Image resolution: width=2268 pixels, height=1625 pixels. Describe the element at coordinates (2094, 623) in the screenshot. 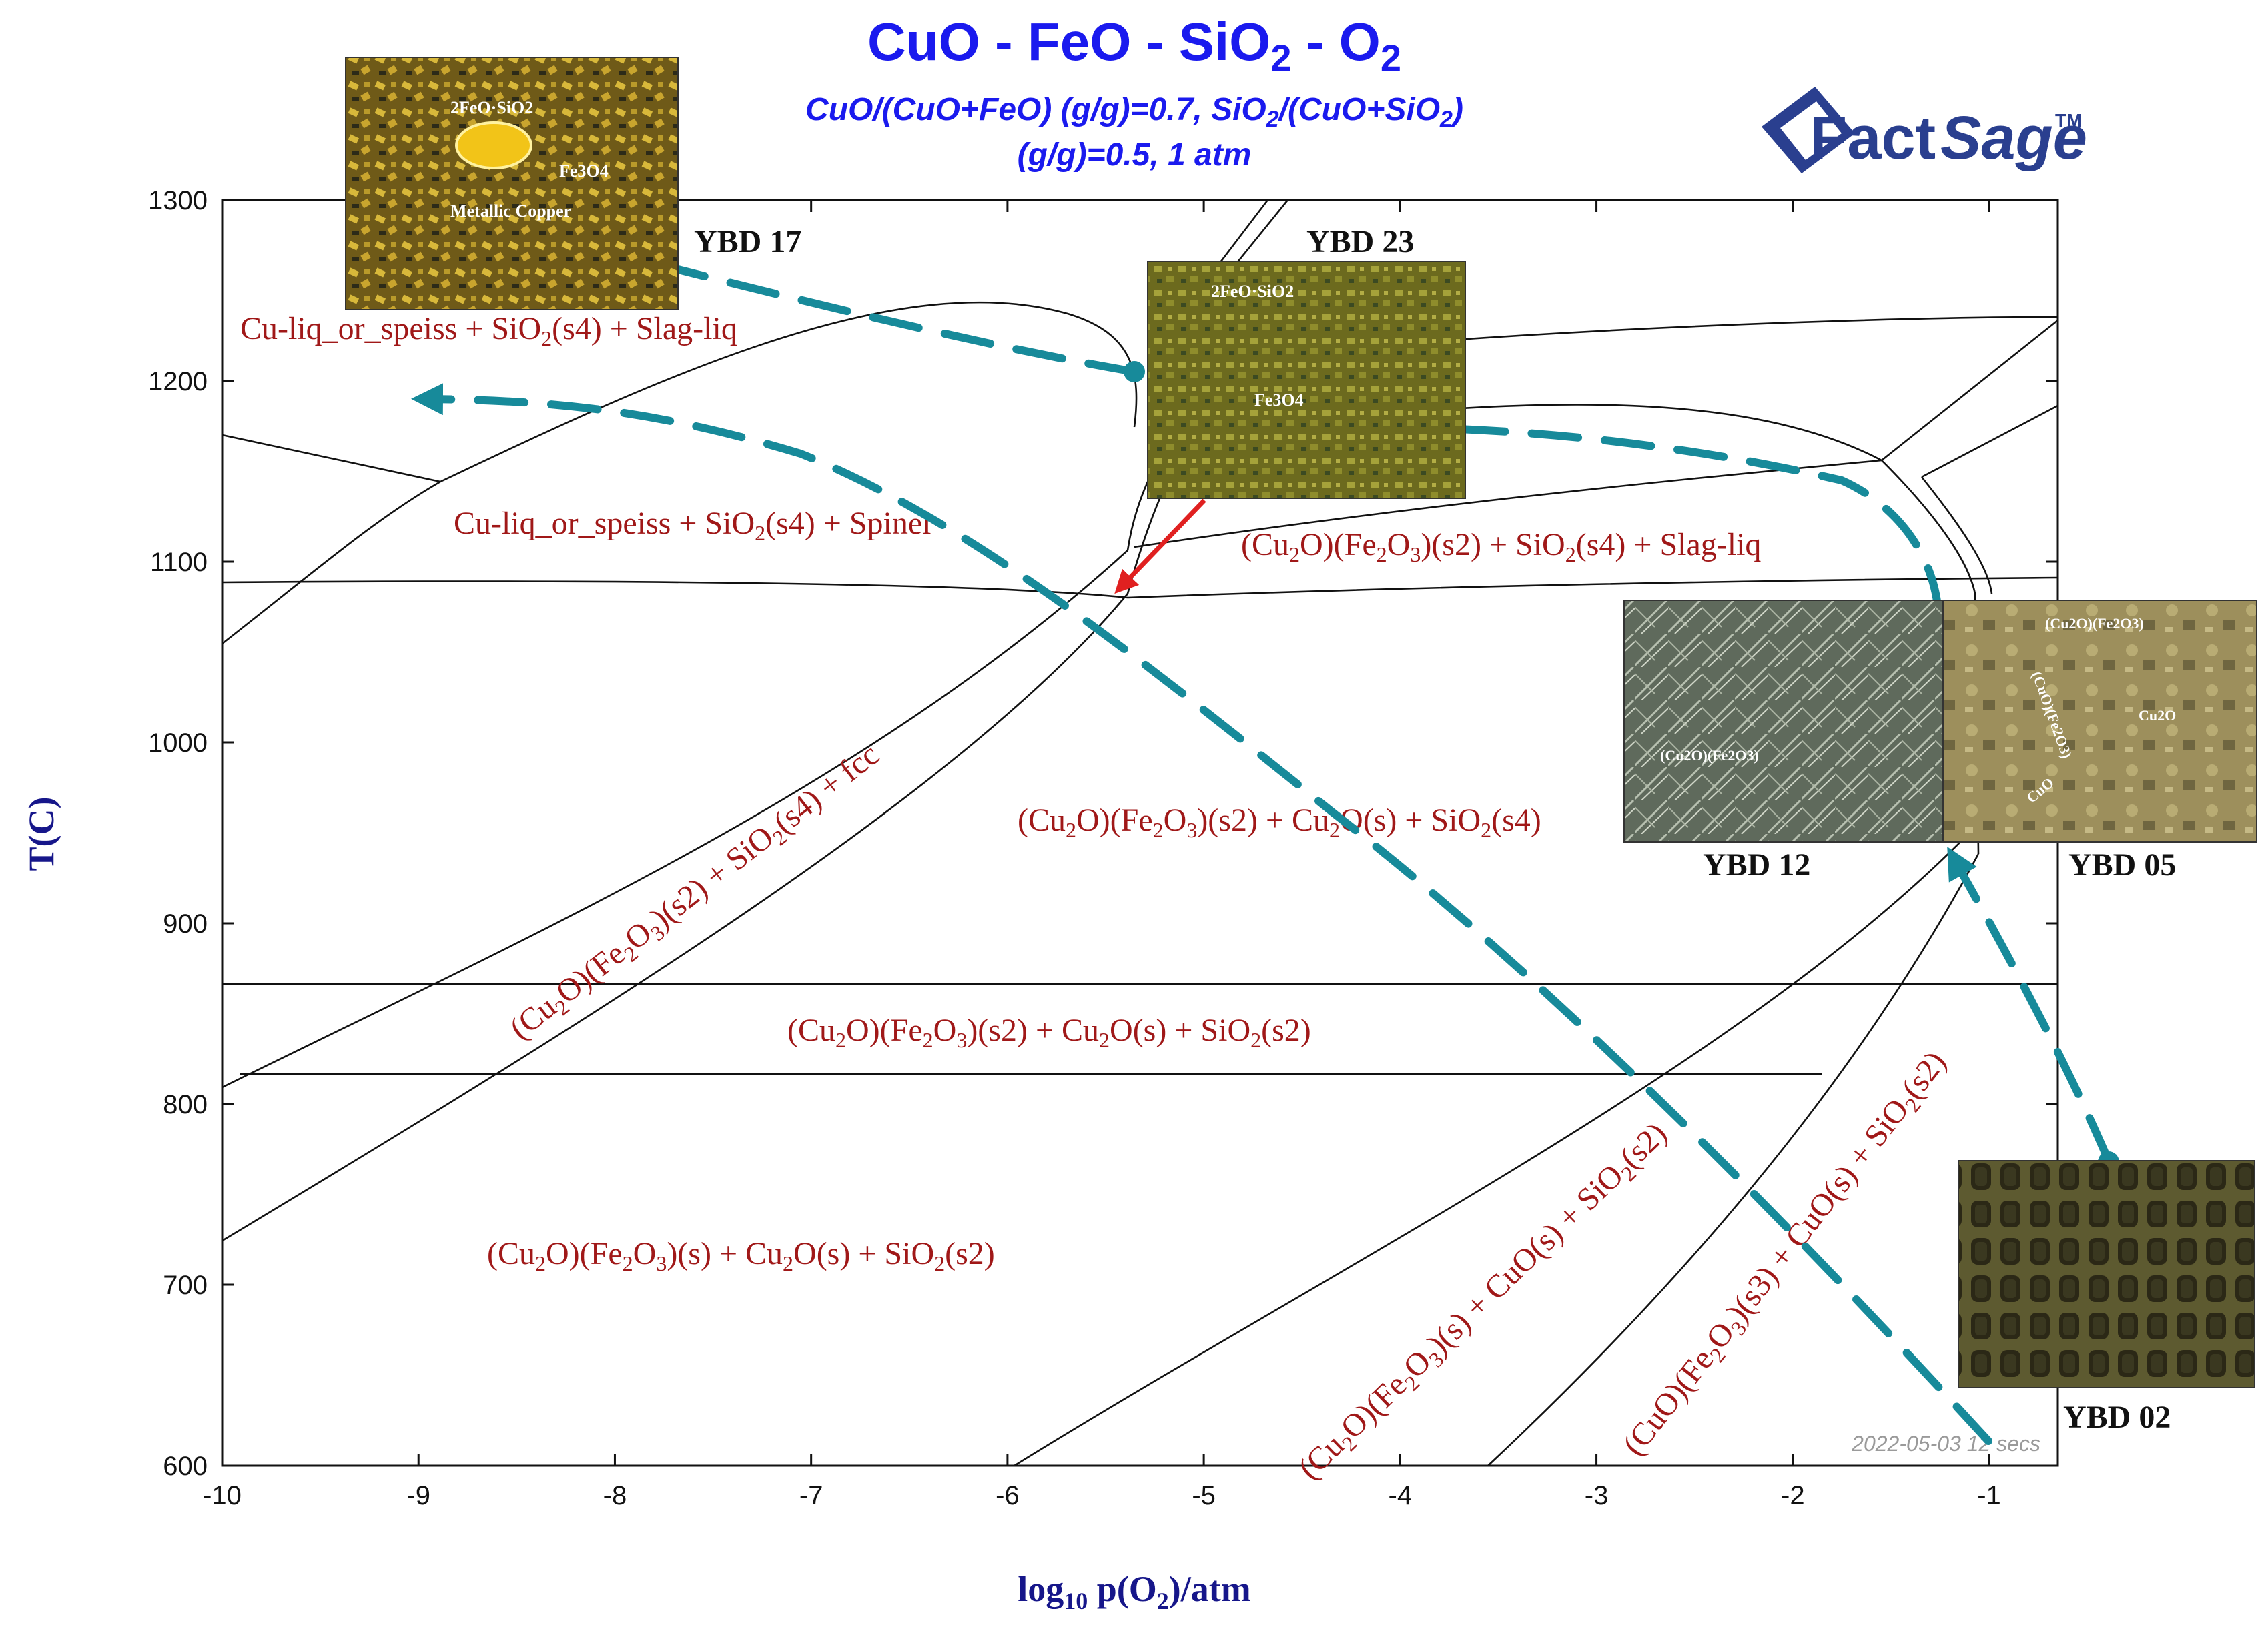

I see `micro-label-delafossite-05: (Cu2O)(Fe2O3)` at that location.